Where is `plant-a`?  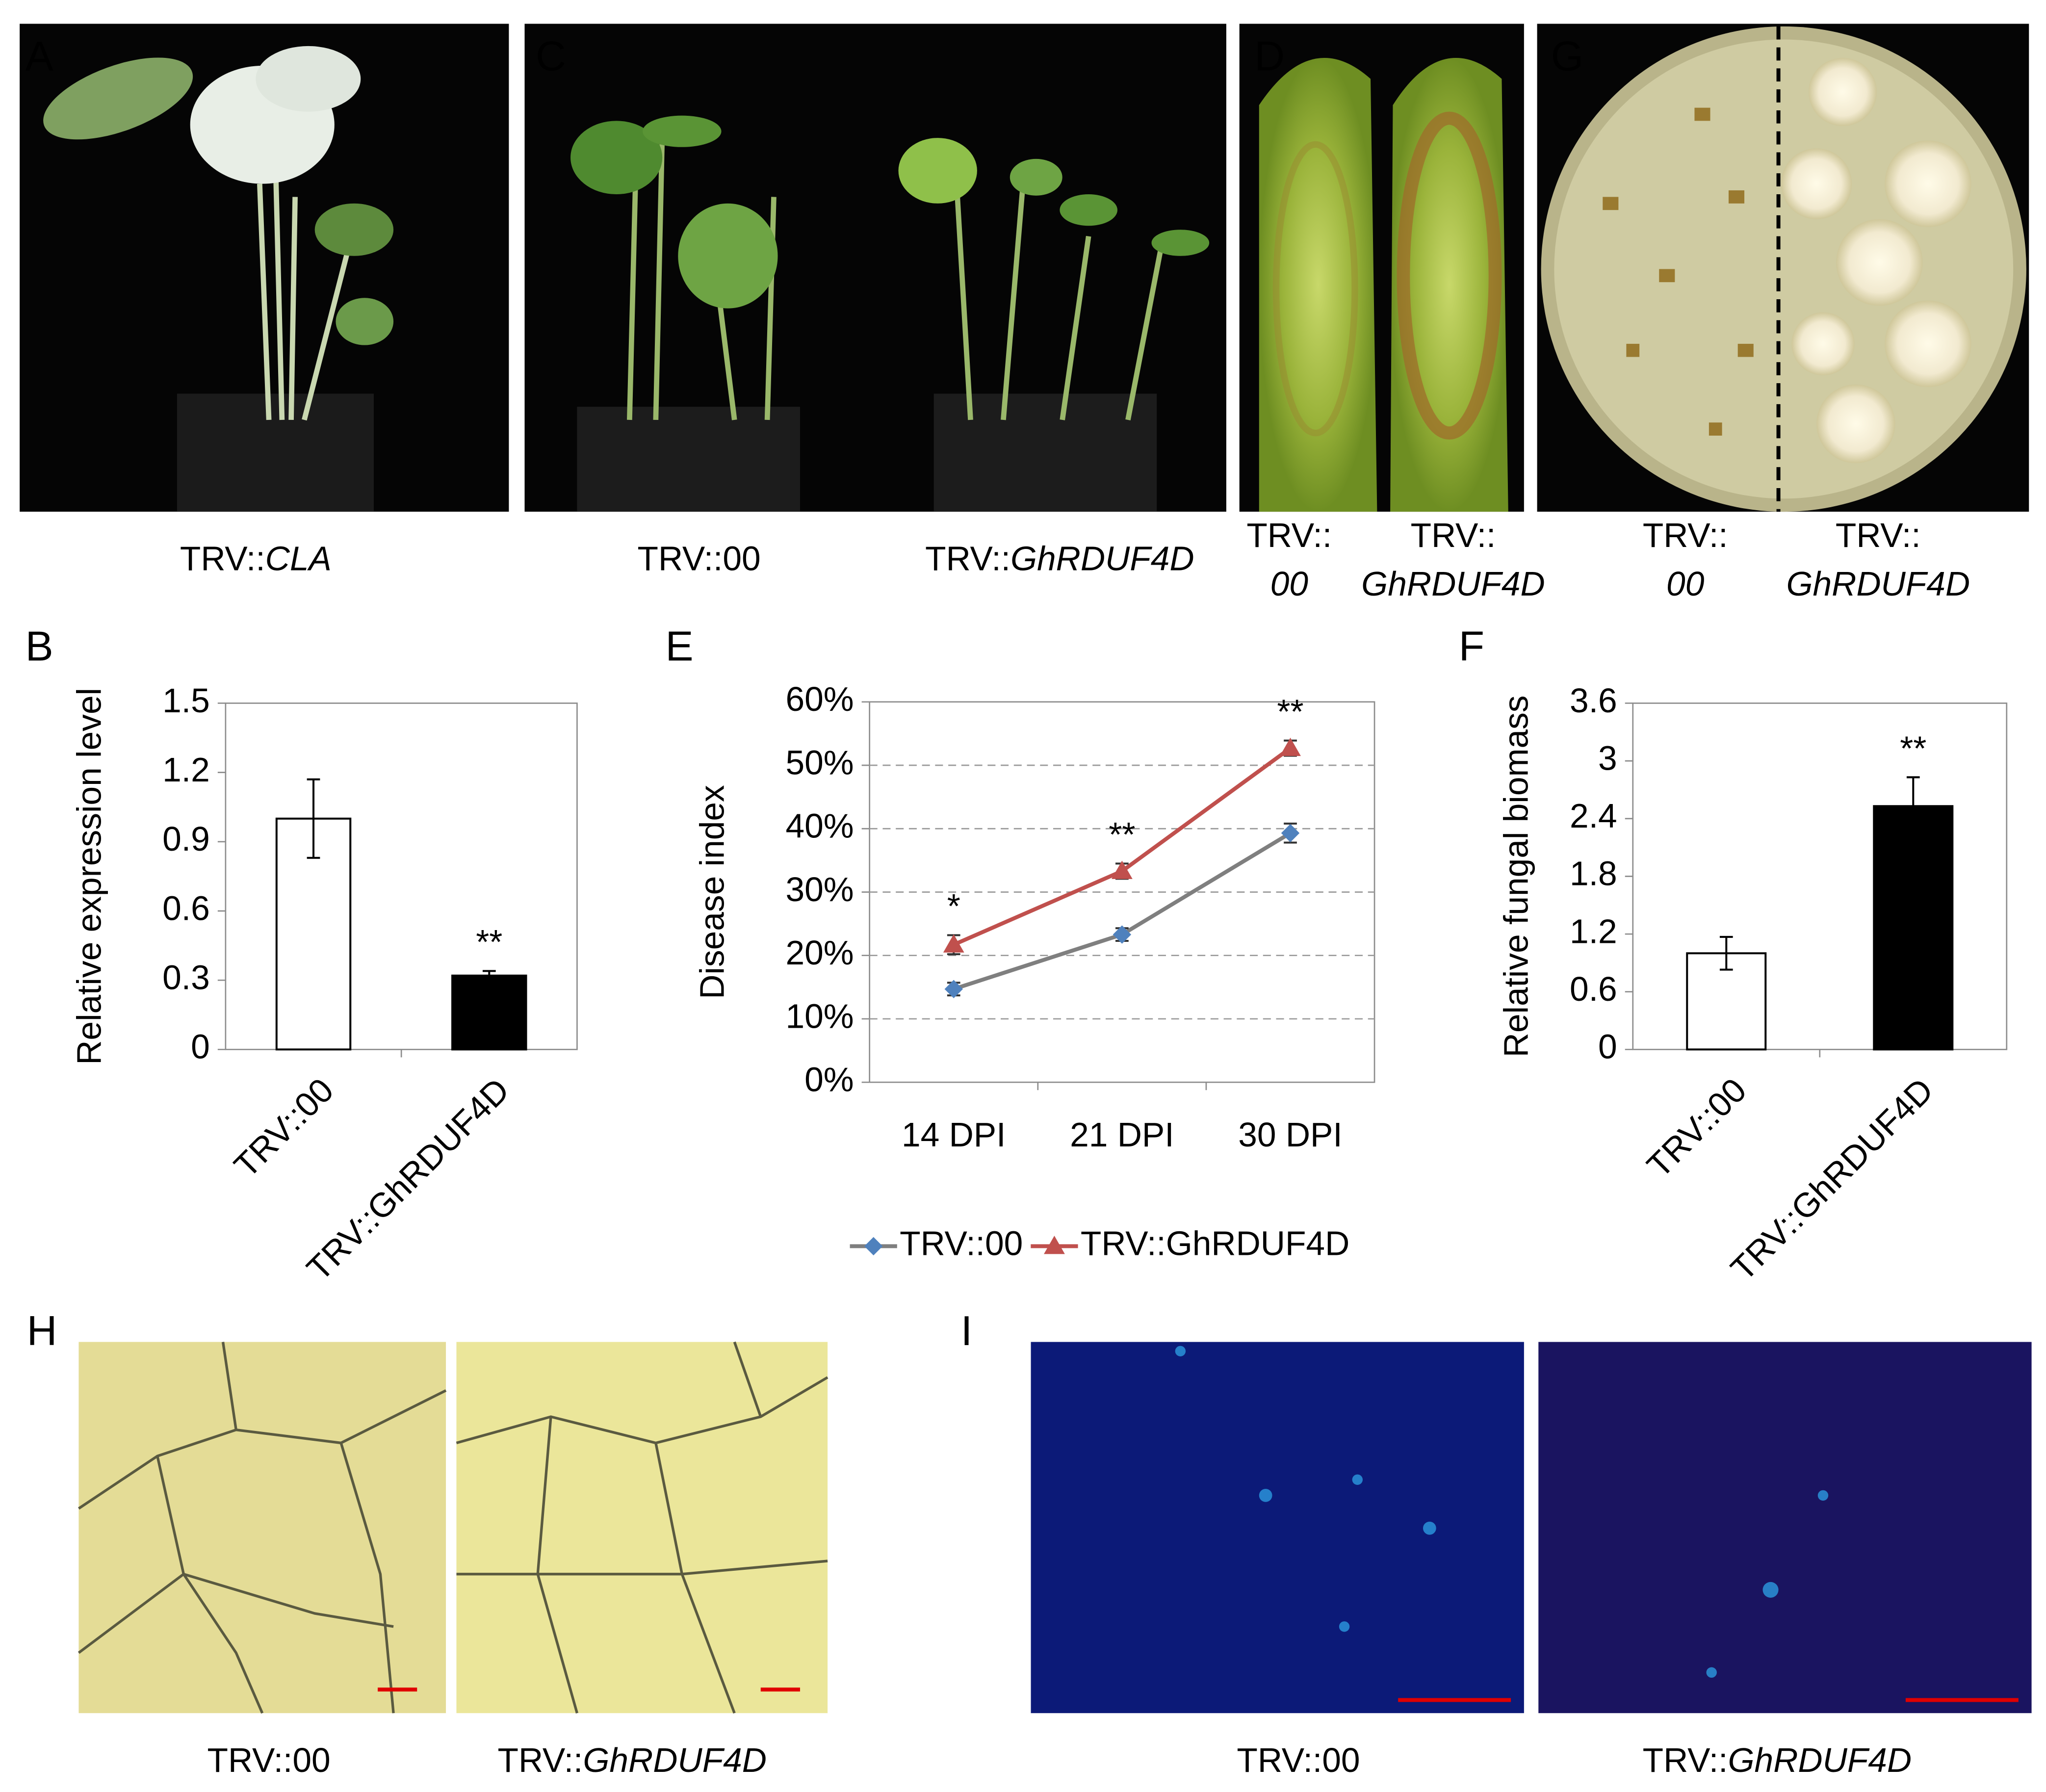
plant-a is located at coordinates (218, 279).